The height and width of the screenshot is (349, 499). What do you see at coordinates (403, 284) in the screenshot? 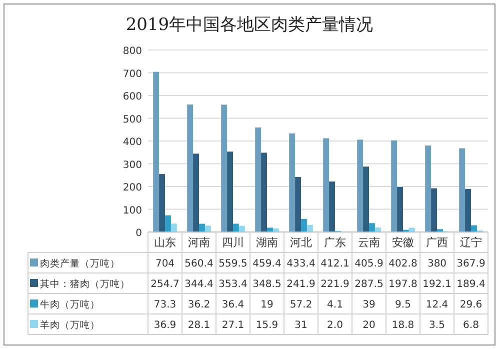
I see `data-label: 197.8` at bounding box center [403, 284].